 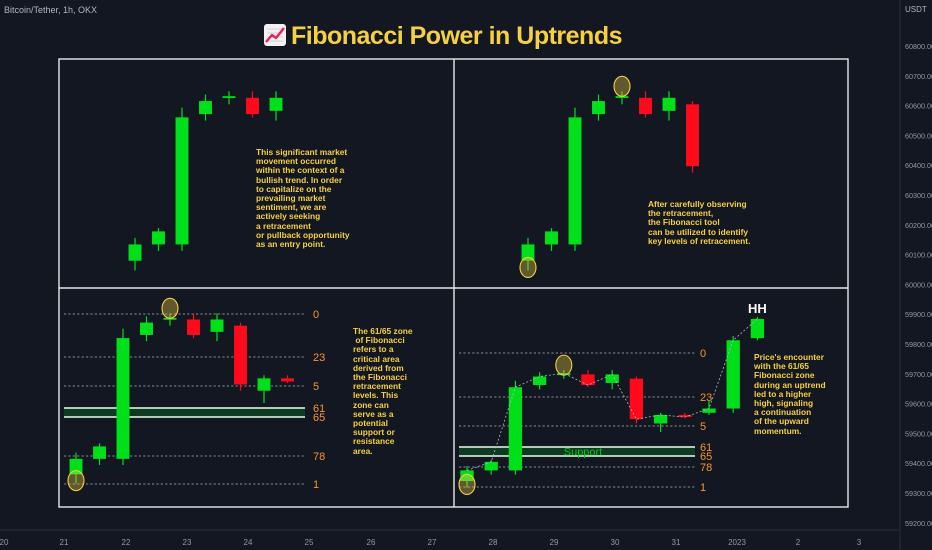 I want to click on x-tick-label: 24, so click(x=248, y=542).